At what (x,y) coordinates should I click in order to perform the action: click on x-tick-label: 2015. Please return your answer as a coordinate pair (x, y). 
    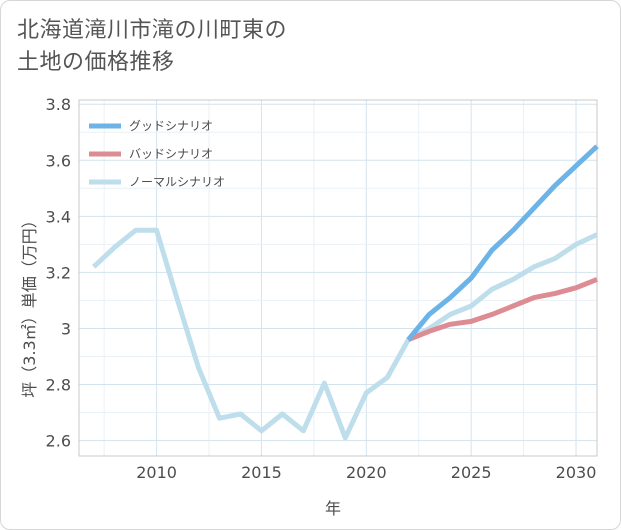
    Looking at the image, I should click on (261, 472).